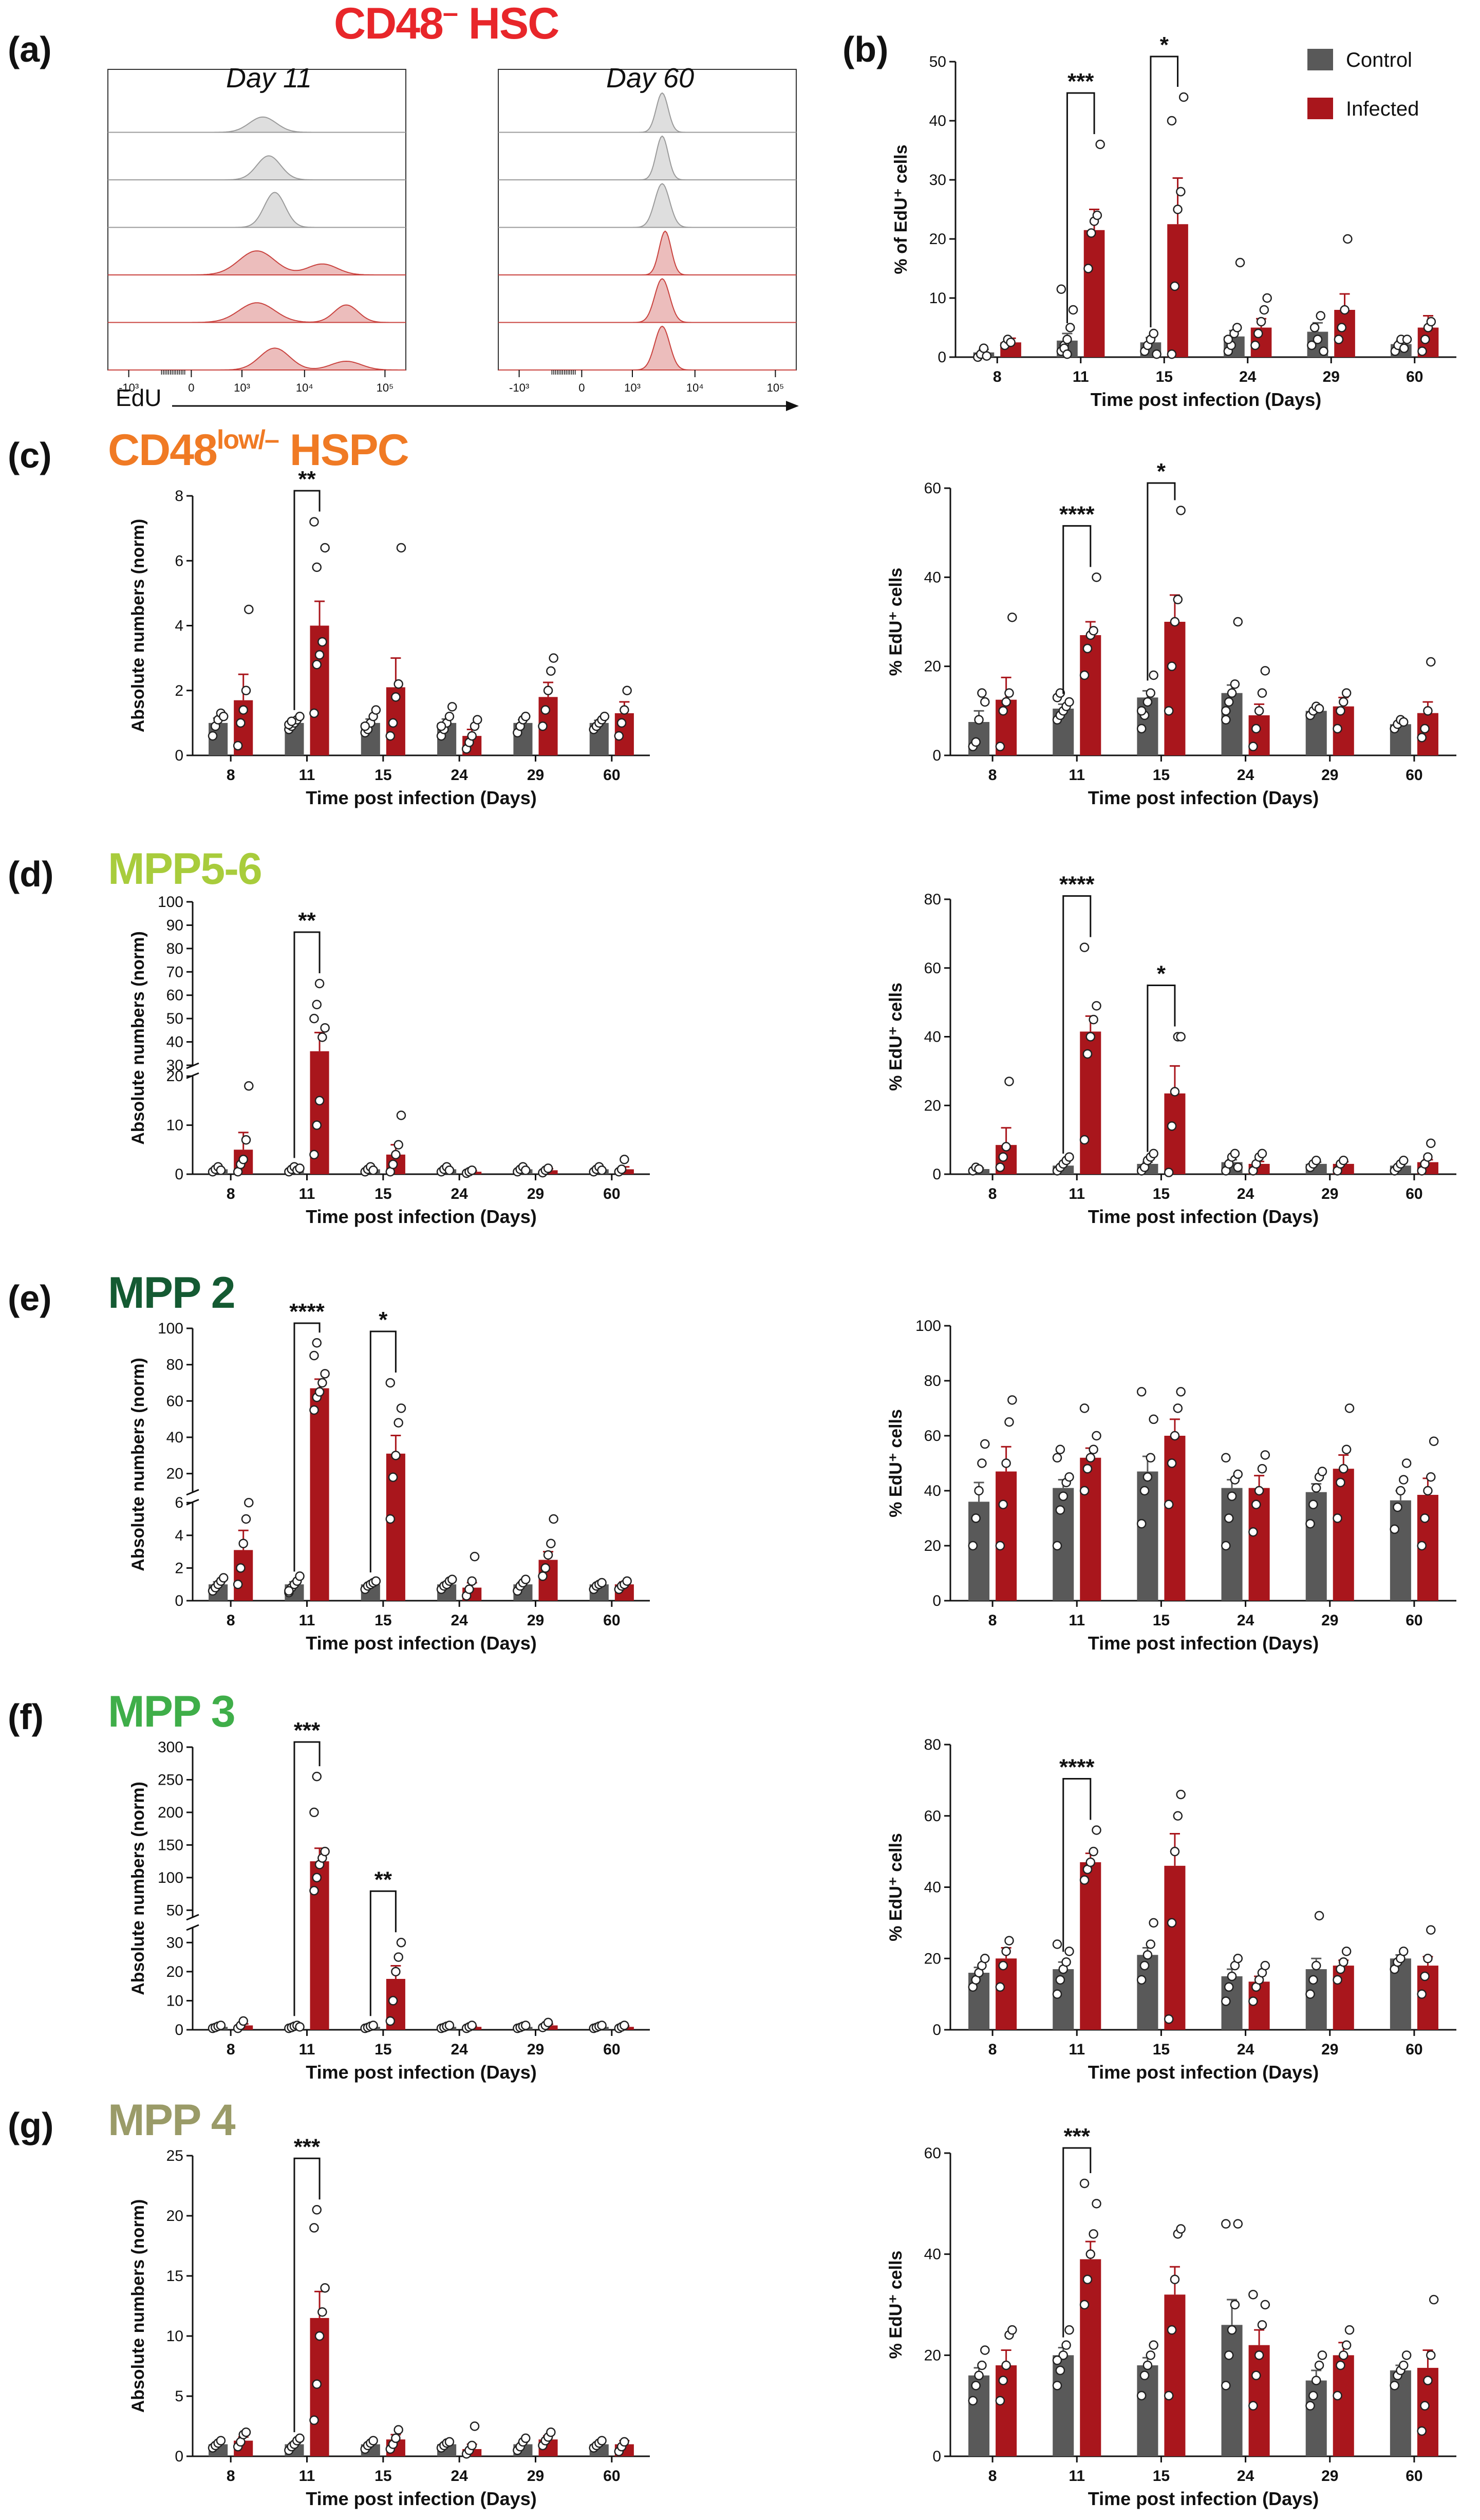 This screenshot has width=1480, height=2520. Describe the element at coordinates (170, 902) in the screenshot. I see `y-tick-label: 100` at that location.